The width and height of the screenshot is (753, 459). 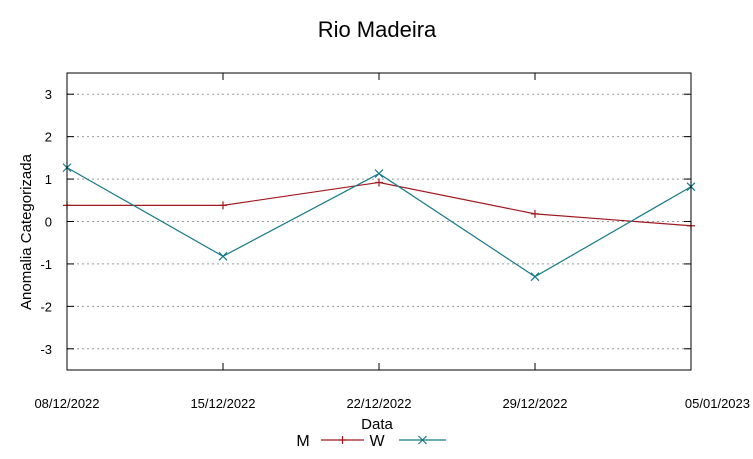 I want to click on y-tick-label: 1, so click(x=48, y=179).